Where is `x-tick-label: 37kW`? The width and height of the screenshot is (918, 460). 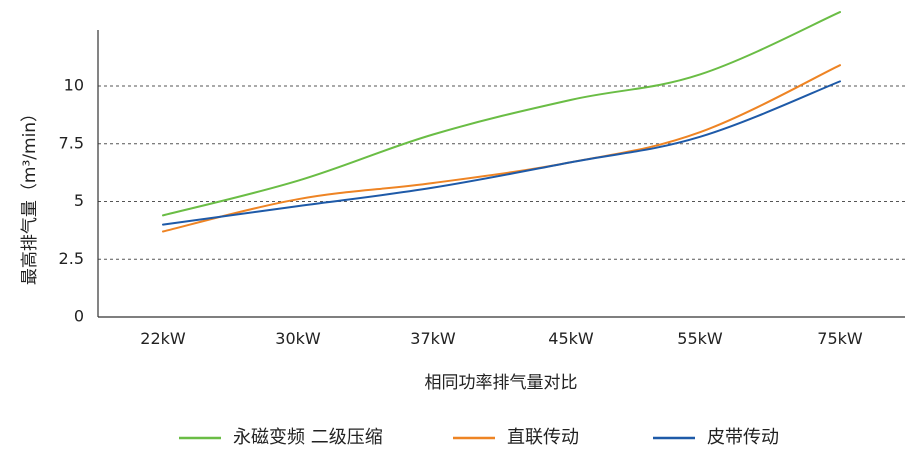
x-tick-label: 37kW is located at coordinates (433, 338).